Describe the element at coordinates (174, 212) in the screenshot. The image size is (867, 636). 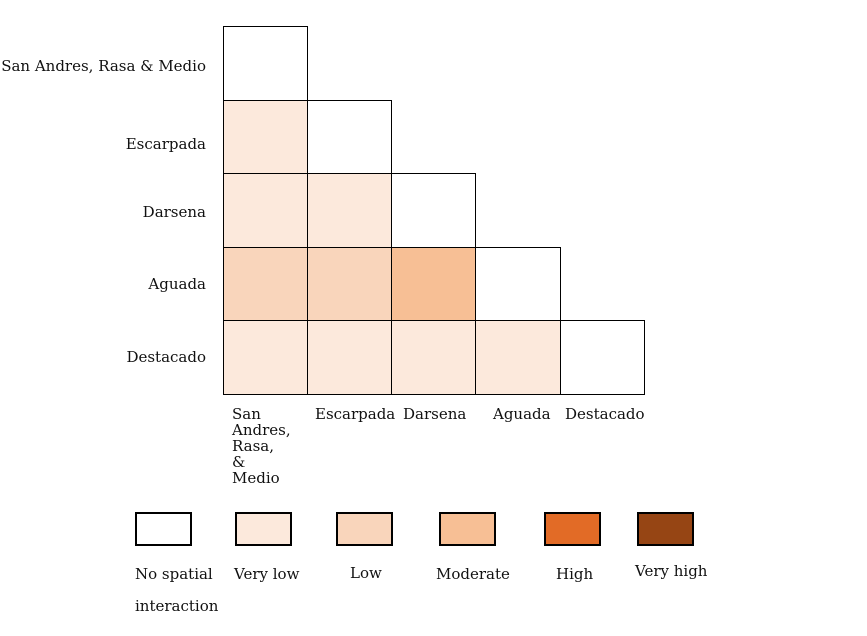
I see `row-label: Darsena` at that location.